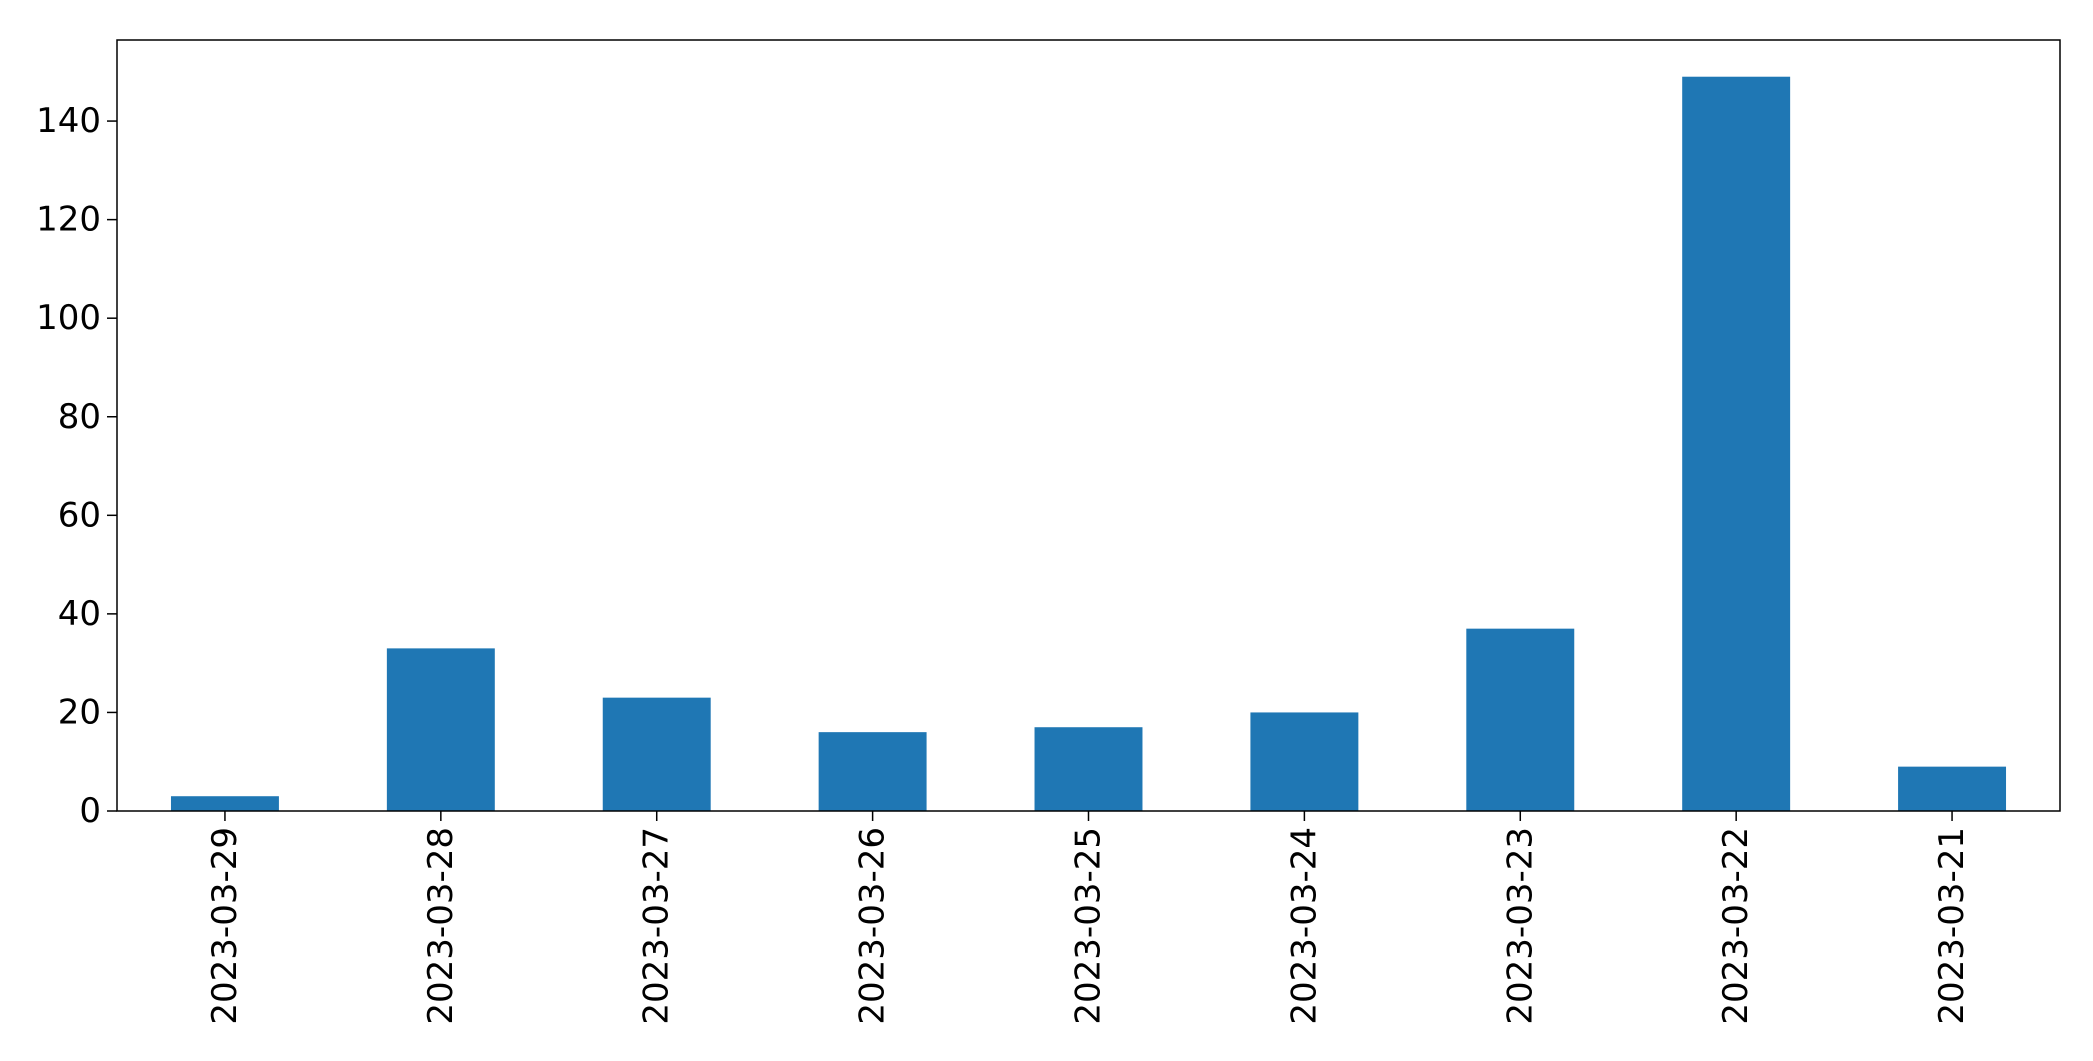 This screenshot has height=1061, width=2093. What do you see at coordinates (1089, 926) in the screenshot?
I see `x-tick-label: 2023-03-25` at bounding box center [1089, 926].